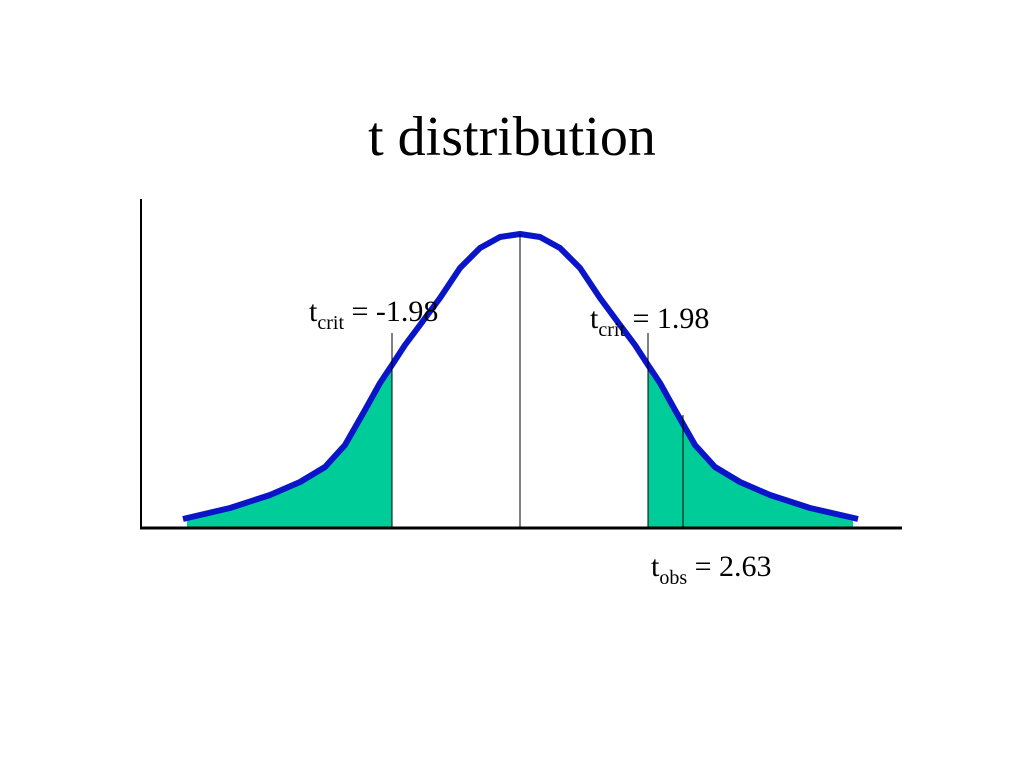 The width and height of the screenshot is (1024, 768). I want to click on right-tail, so click(750, 447).